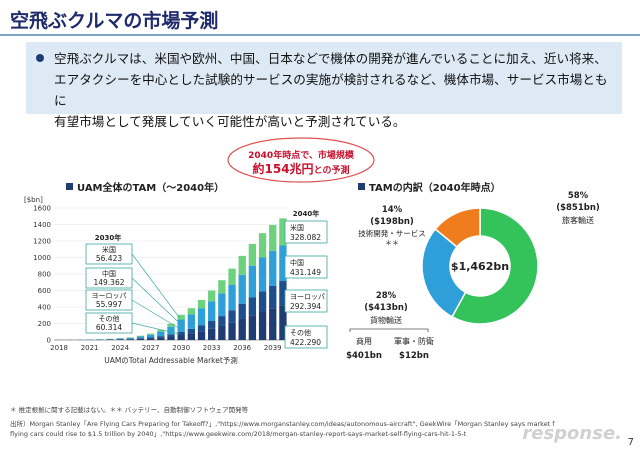  I want to click on summary-line-3: 有望市場として発展していく可能性が高いと予測されている。, so click(230, 121).